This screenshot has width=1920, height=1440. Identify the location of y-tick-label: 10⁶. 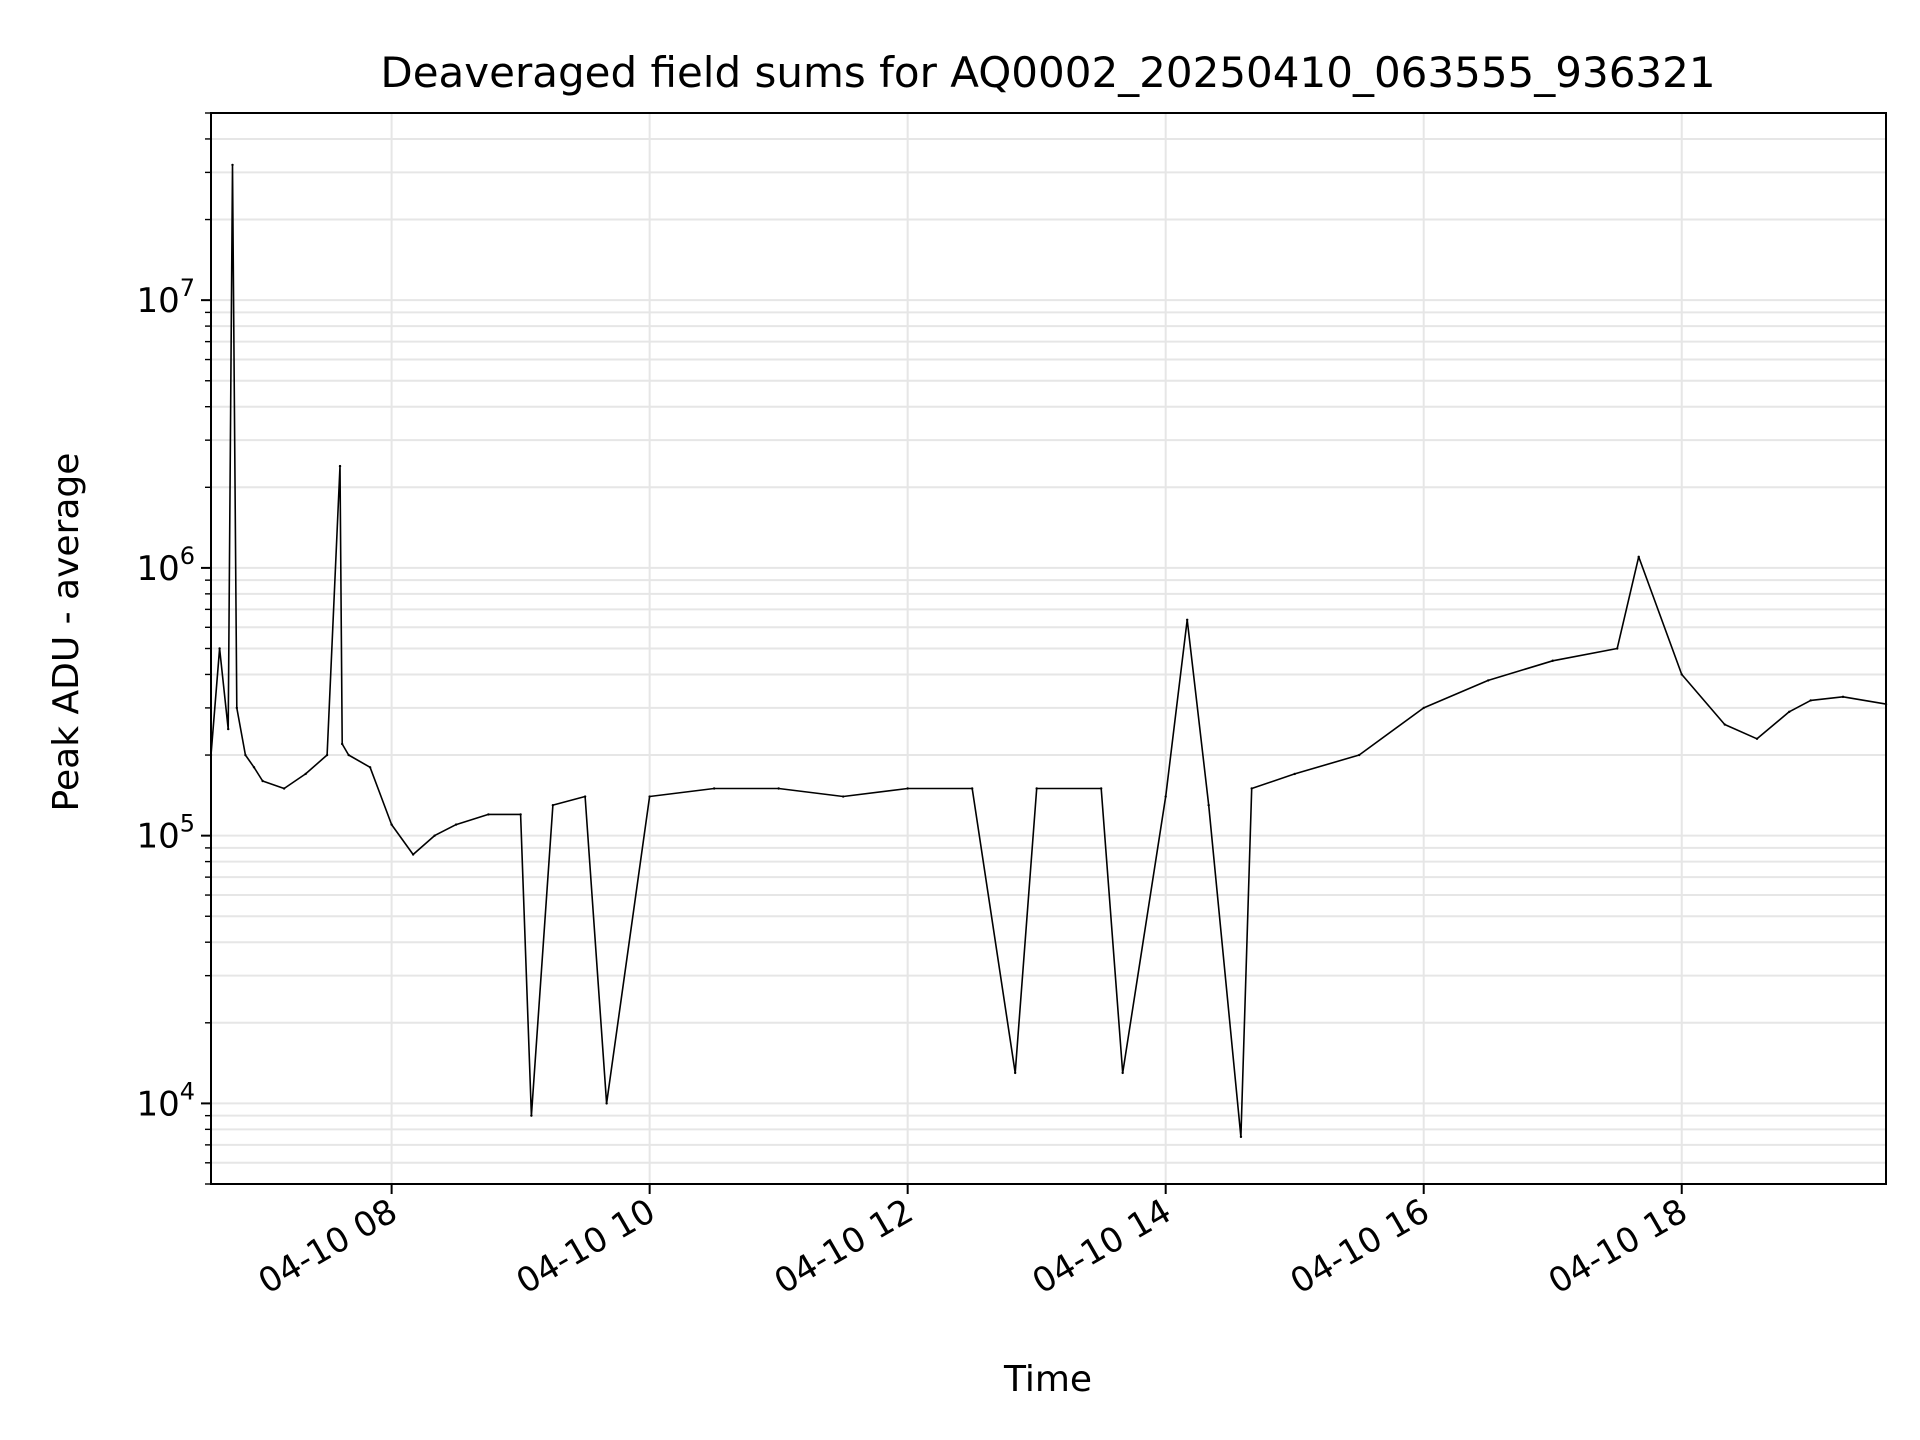
(165, 565).